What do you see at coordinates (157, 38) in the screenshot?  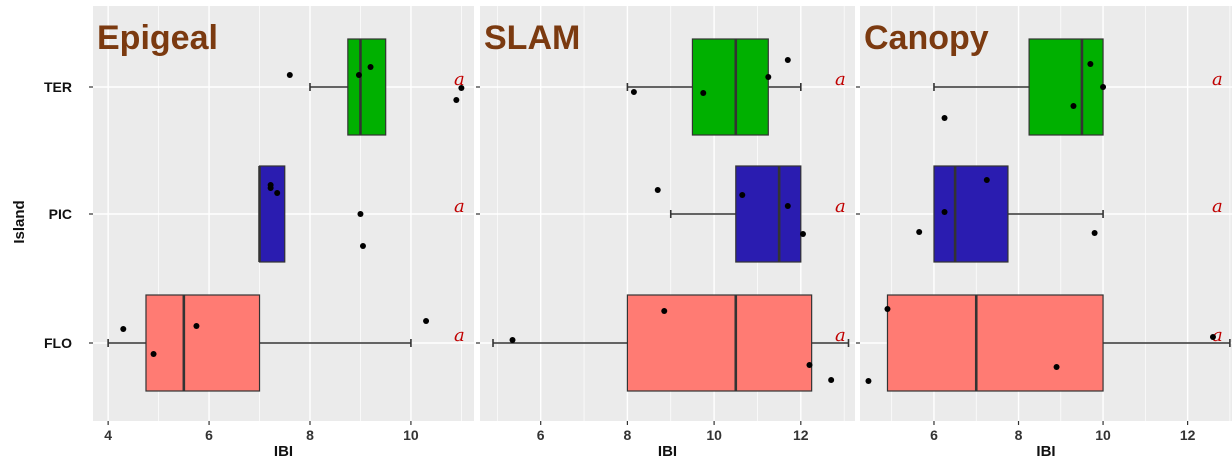 I see `panel-title: Epigeal` at bounding box center [157, 38].